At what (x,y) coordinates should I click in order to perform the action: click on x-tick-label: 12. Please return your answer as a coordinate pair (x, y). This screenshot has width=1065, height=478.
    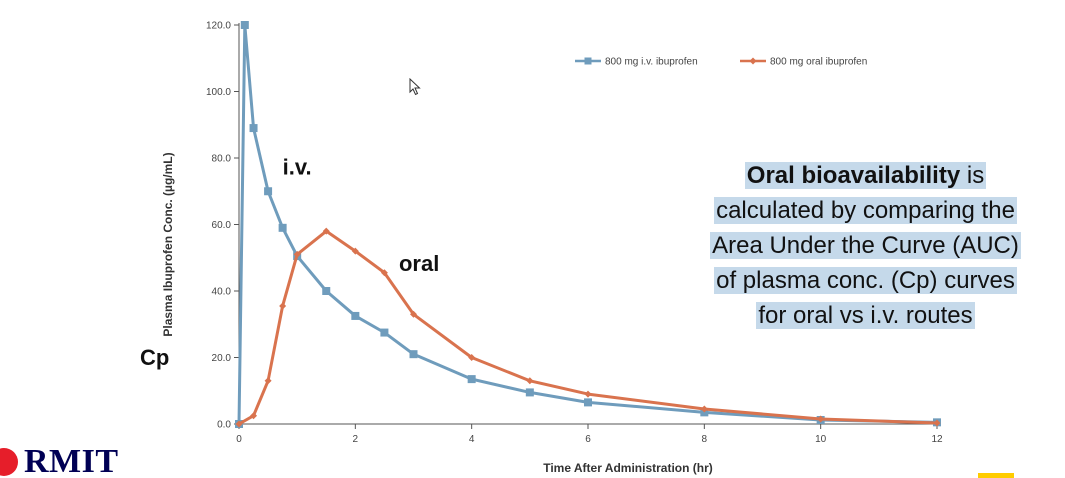
    Looking at the image, I should click on (937, 439).